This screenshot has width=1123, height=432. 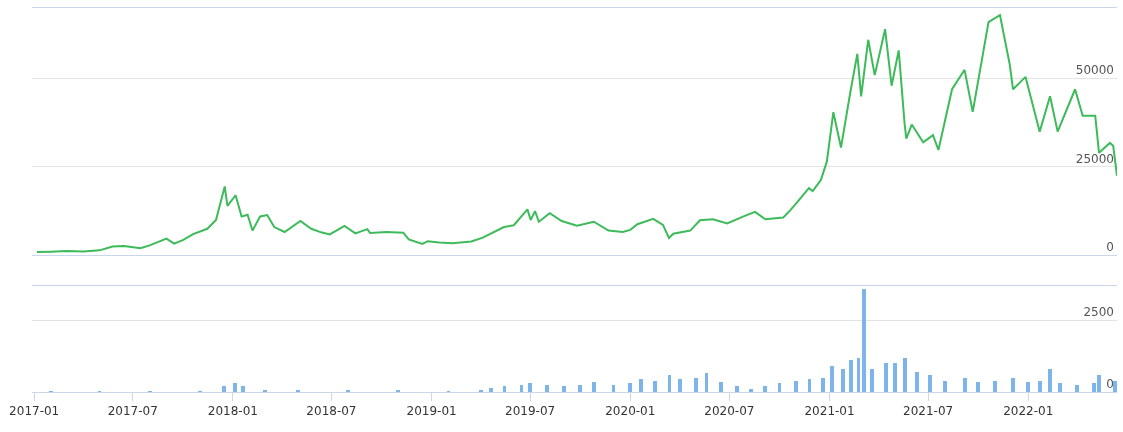 What do you see at coordinates (1098, 312) in the screenshot?
I see `y-tick-label: 2500` at bounding box center [1098, 312].